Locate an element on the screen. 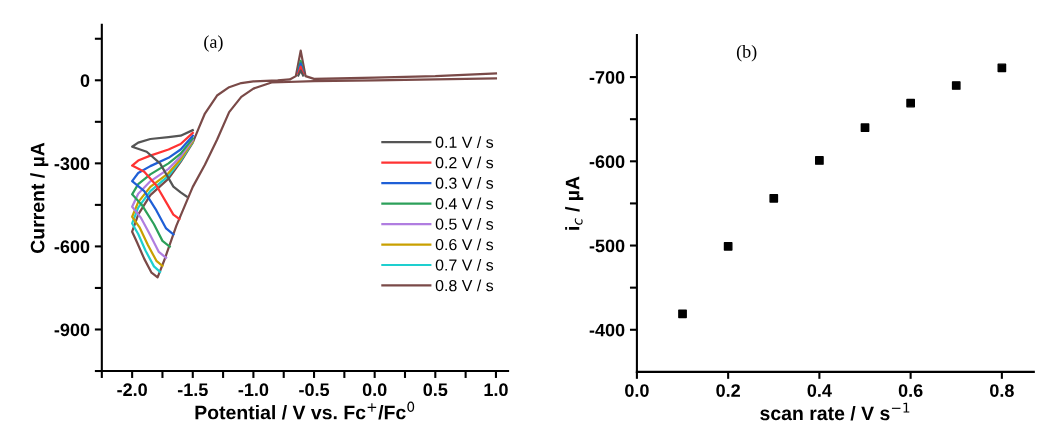 This screenshot has height=437, width=1039. x-tick-label: 0.4 is located at coordinates (819, 390).